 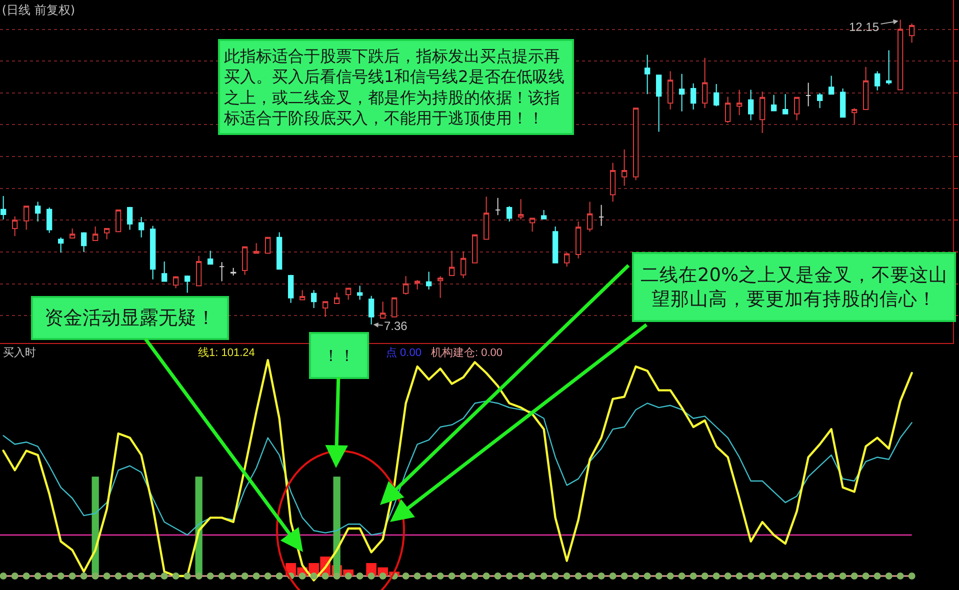 I want to click on text: 点 0.00, so click(x=404, y=352).